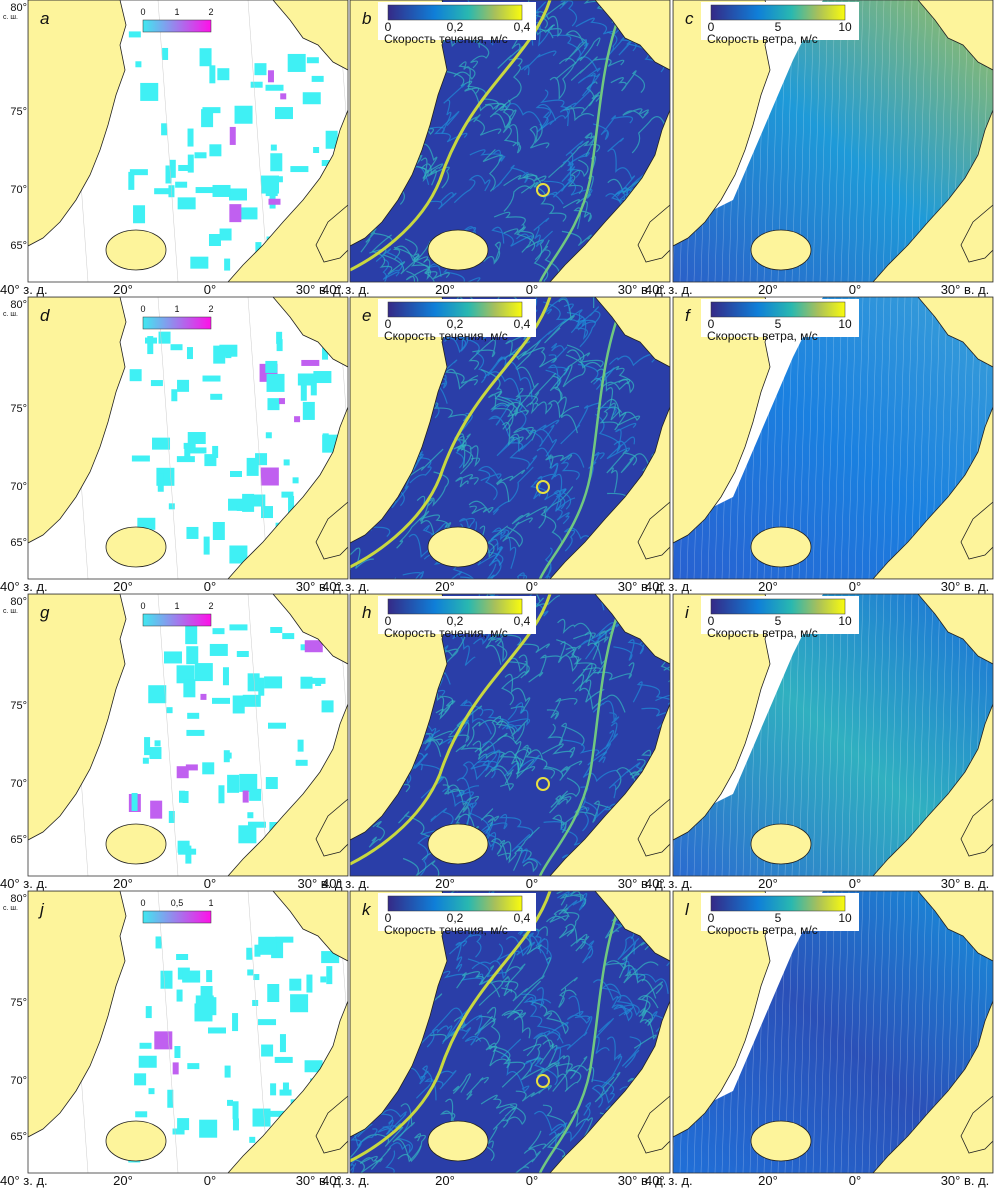 This screenshot has height=1188, width=996. Describe the element at coordinates (188, 735) in the screenshot. I see `frame` at that location.